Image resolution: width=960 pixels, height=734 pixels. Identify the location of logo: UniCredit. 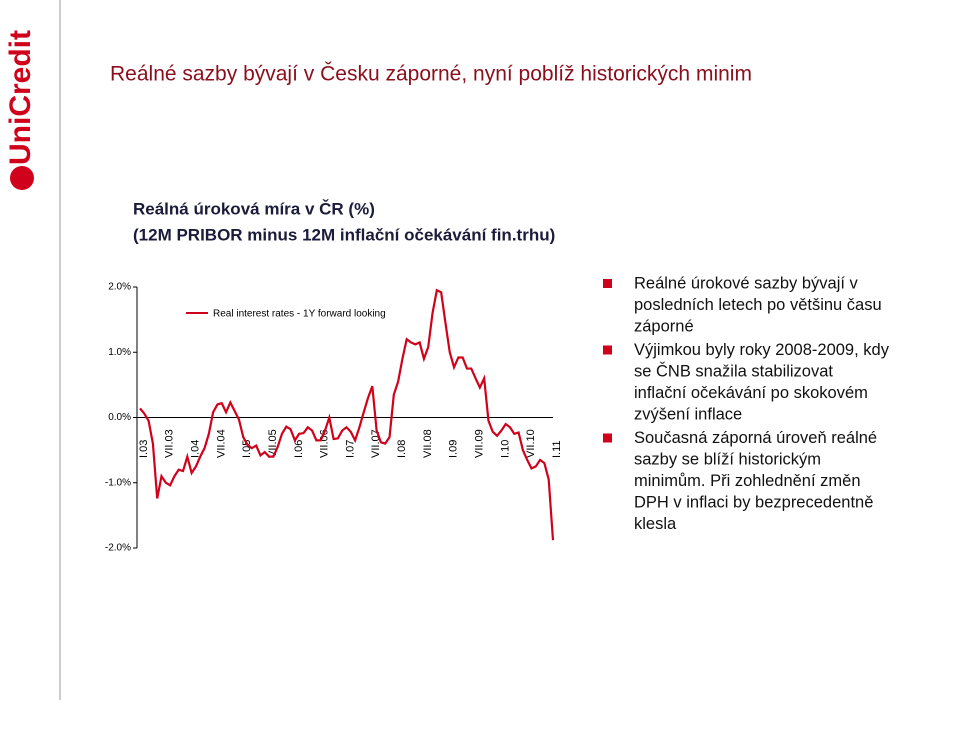
(20, 97).